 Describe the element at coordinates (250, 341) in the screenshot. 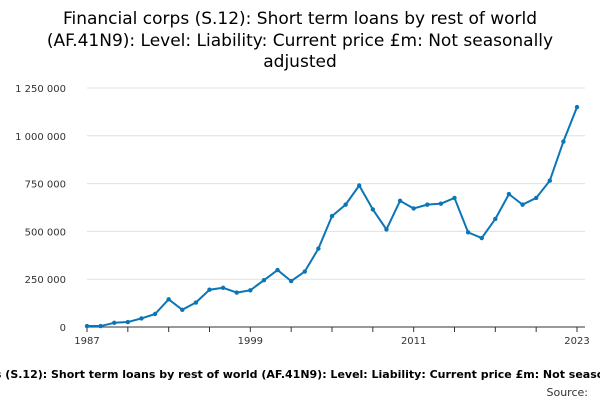

I see `x-tick-label: 1999` at that location.